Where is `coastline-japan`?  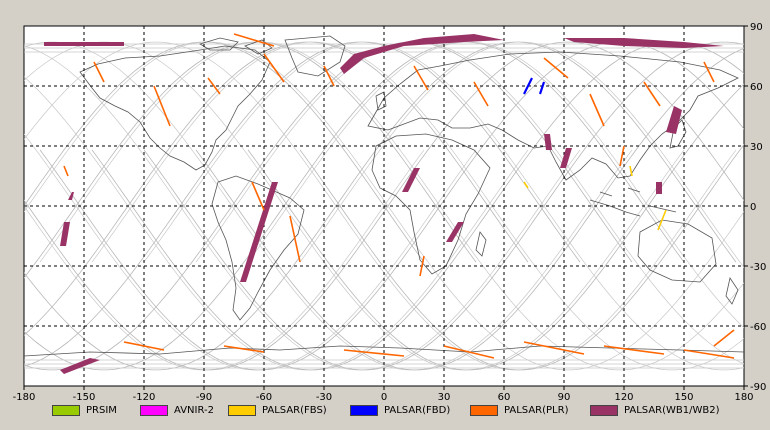
coastline-japan is located at coordinates (678, 134).